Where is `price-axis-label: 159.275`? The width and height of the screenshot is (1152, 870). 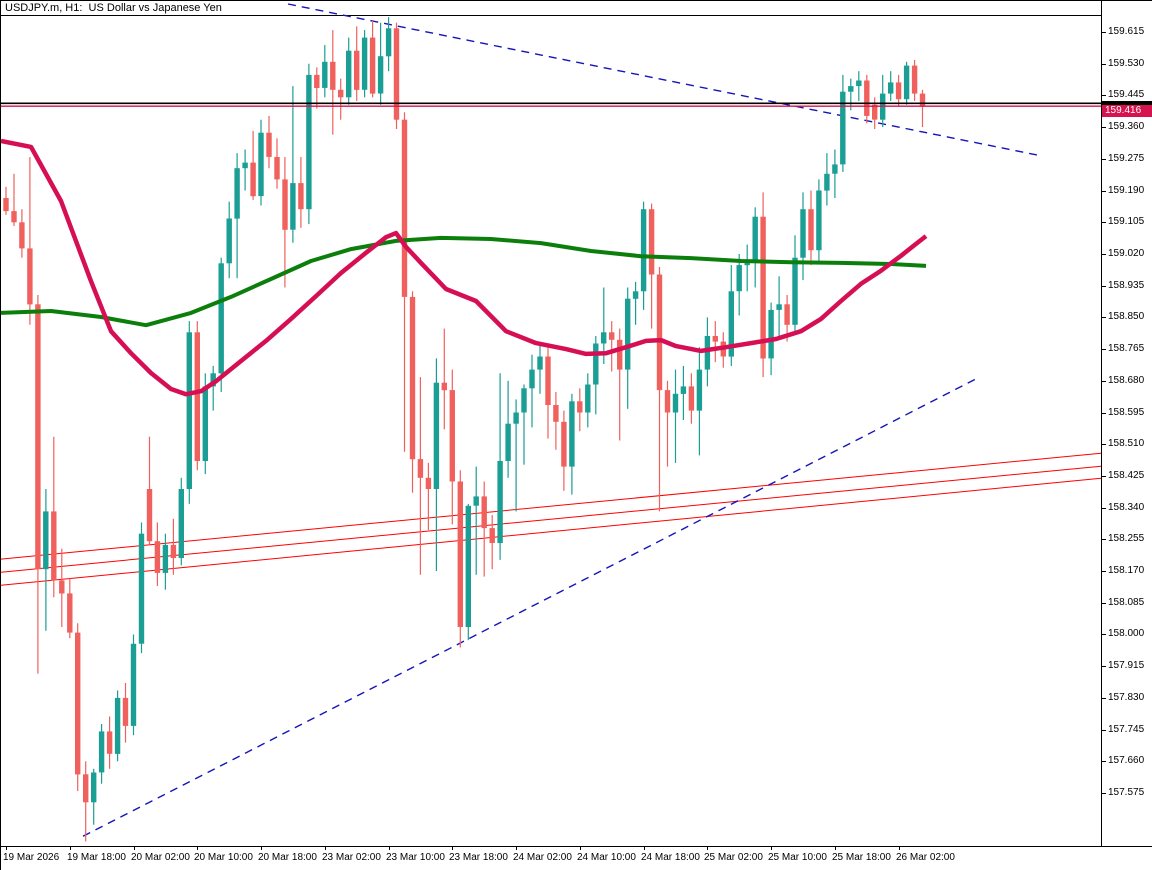 price-axis-label: 159.275 is located at coordinates (1126, 158).